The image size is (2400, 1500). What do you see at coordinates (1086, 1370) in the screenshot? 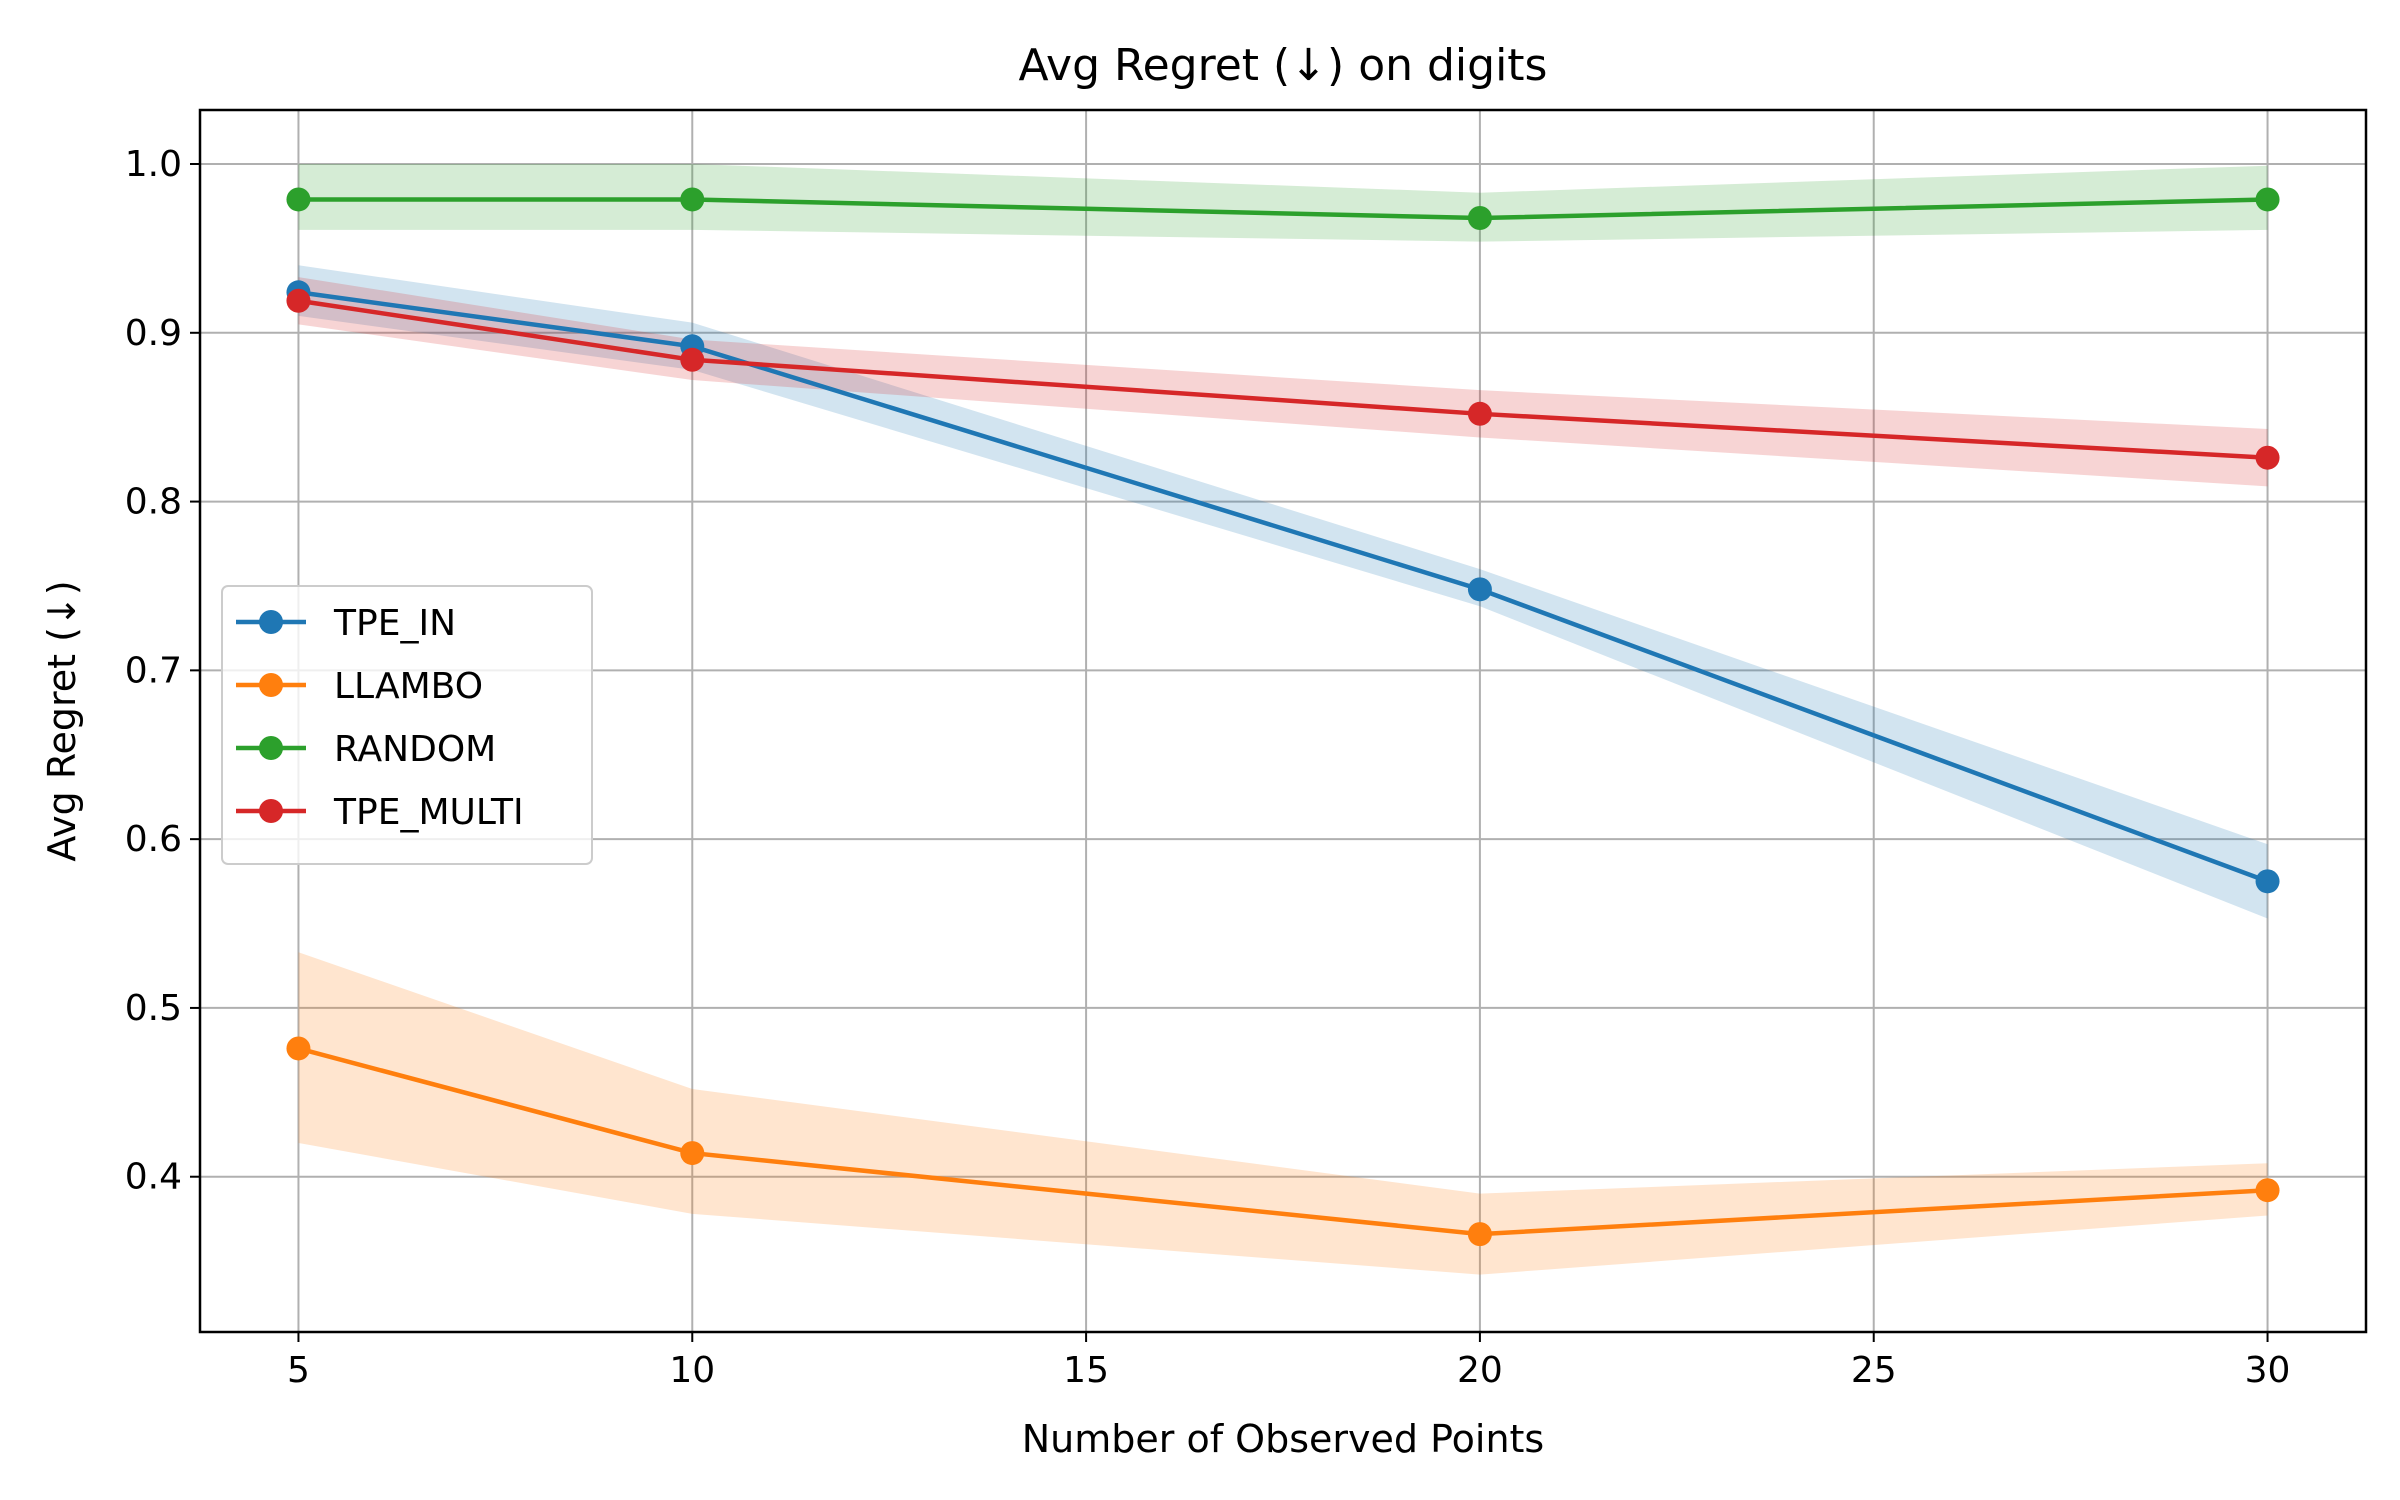
I see `x-tick-label: 15` at bounding box center [1086, 1370].